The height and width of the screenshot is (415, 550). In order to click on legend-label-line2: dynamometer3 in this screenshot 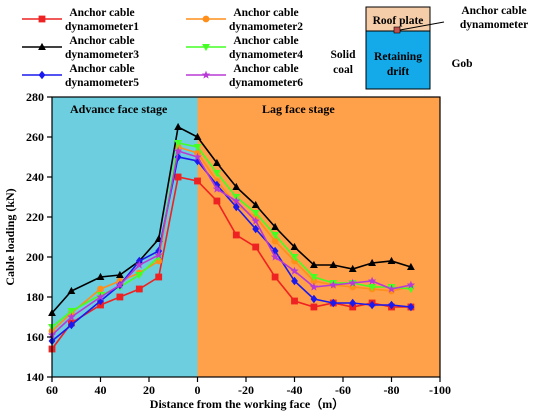, I will do `click(102, 55)`.